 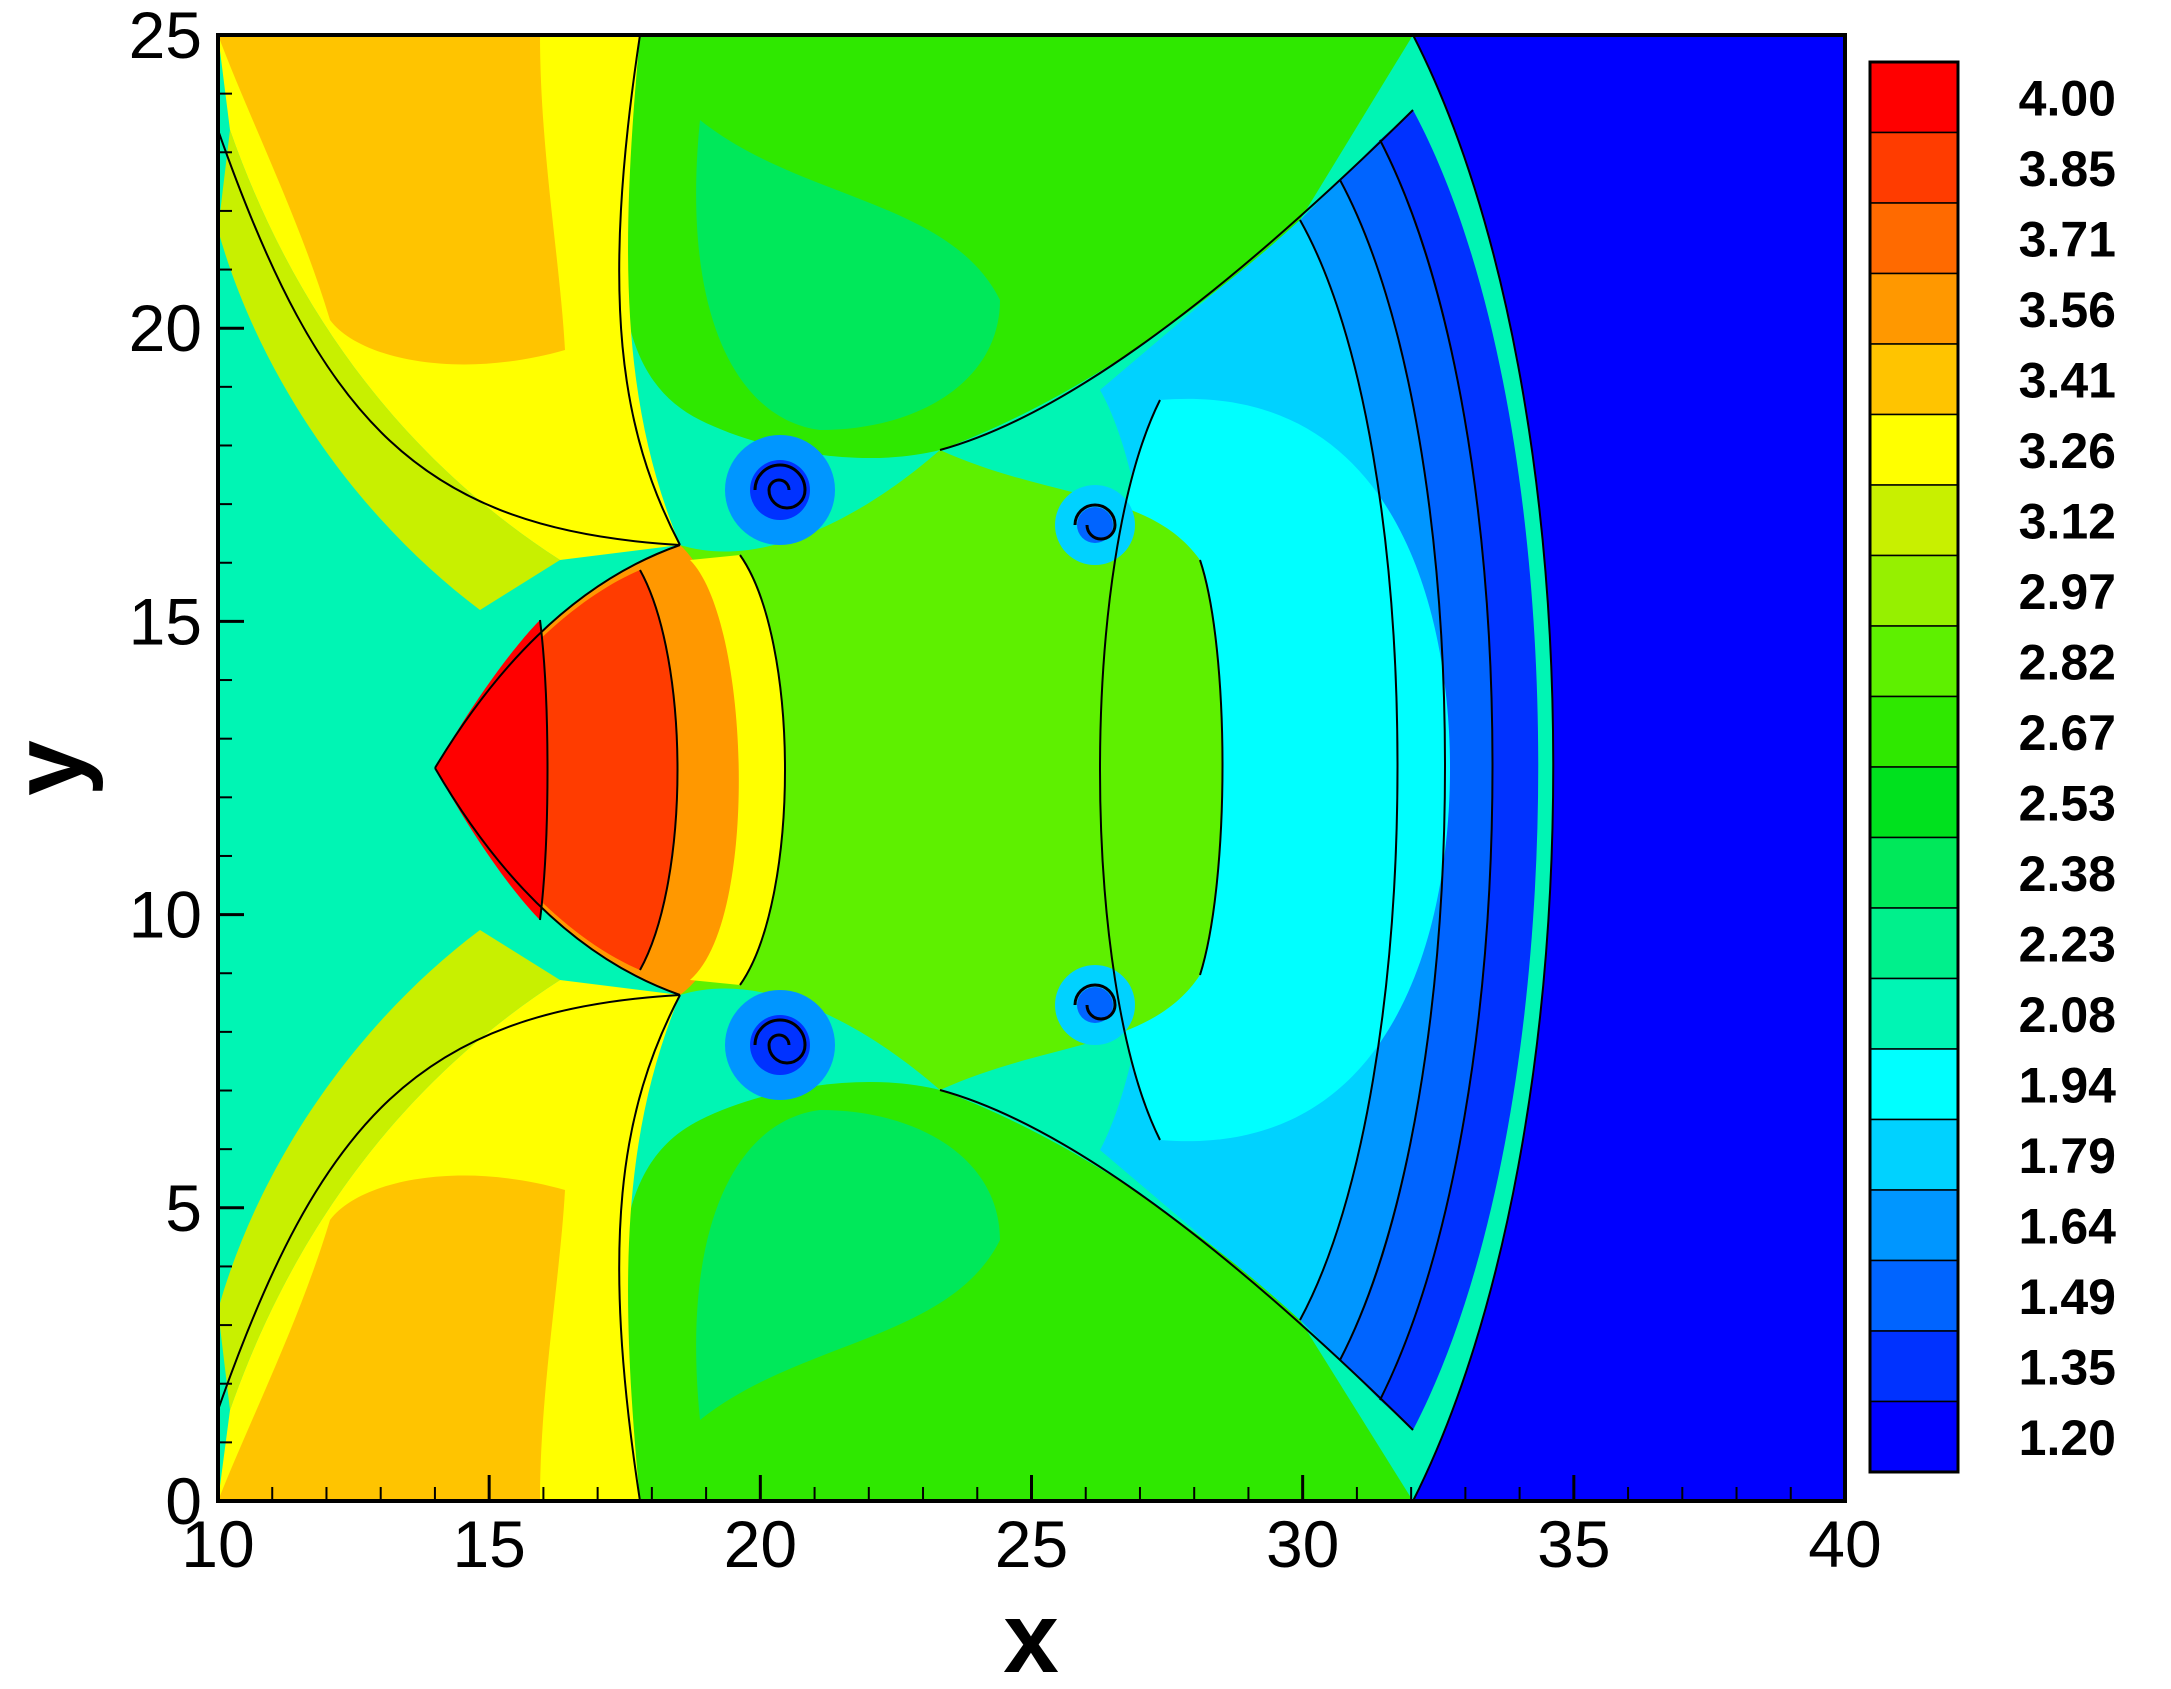 What do you see at coordinates (2067, 874) in the screenshot?
I see `legend-label: 2.38` at bounding box center [2067, 874].